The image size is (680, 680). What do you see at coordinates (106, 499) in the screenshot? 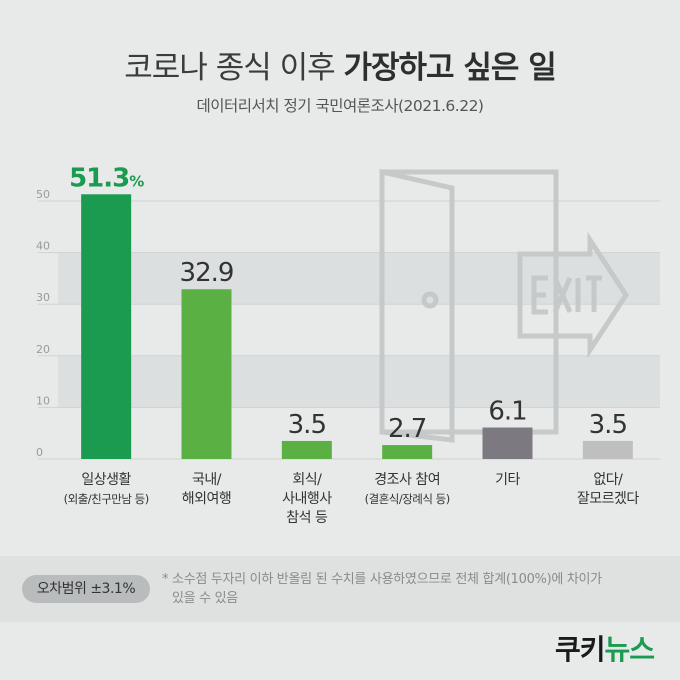
I see `x-tick-label: (외출/친구만남 등)` at bounding box center [106, 499].